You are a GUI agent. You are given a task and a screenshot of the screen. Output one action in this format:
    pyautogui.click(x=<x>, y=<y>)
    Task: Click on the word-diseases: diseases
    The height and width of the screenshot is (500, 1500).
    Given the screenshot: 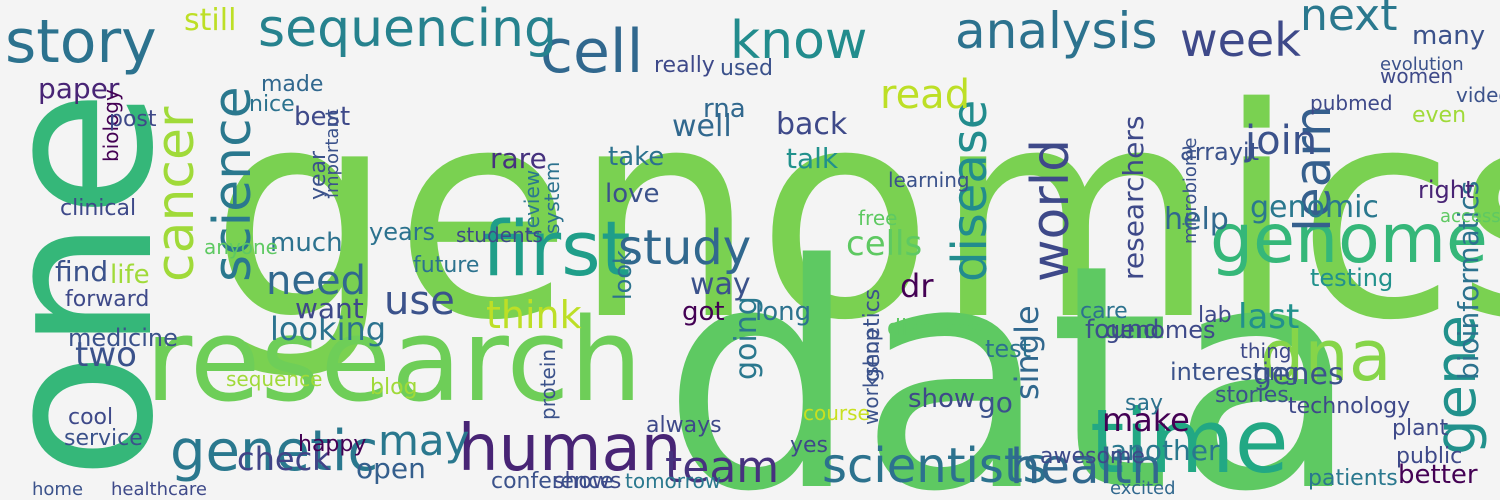 What is the action you would take?
    pyautogui.click(x=934, y=328)
    